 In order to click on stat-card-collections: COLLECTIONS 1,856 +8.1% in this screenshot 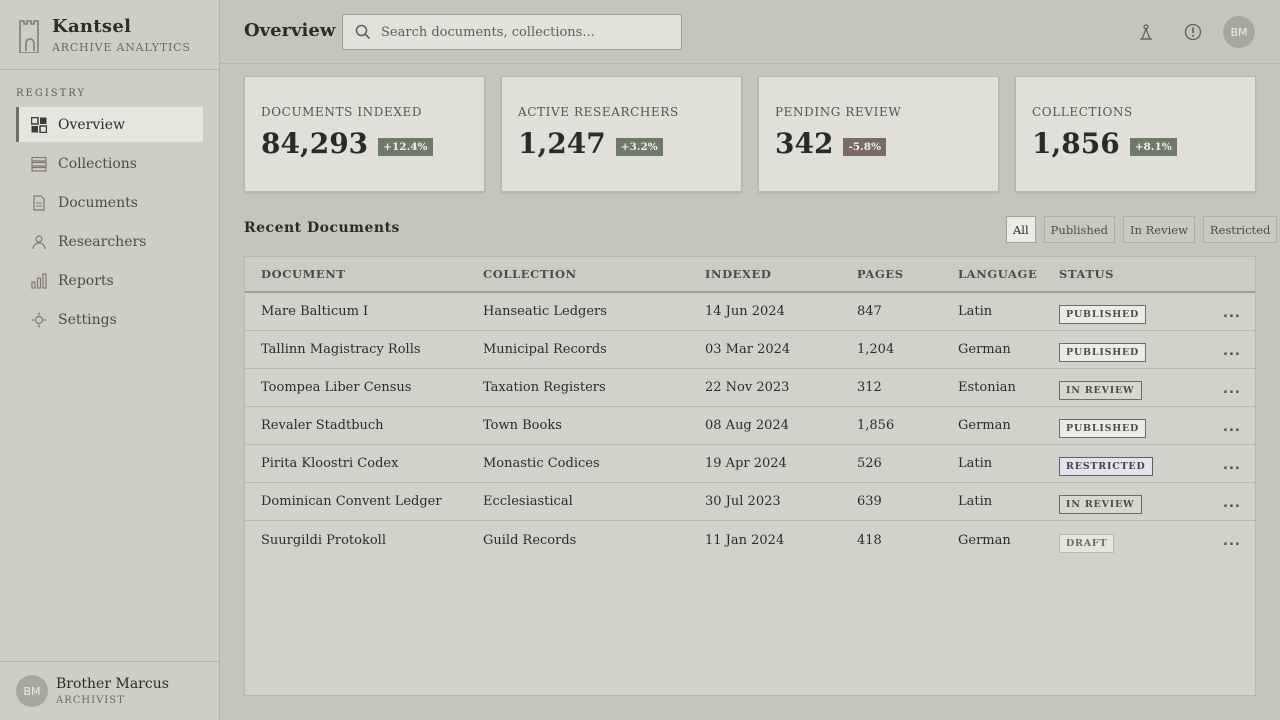, I will do `click(1135, 134)`.